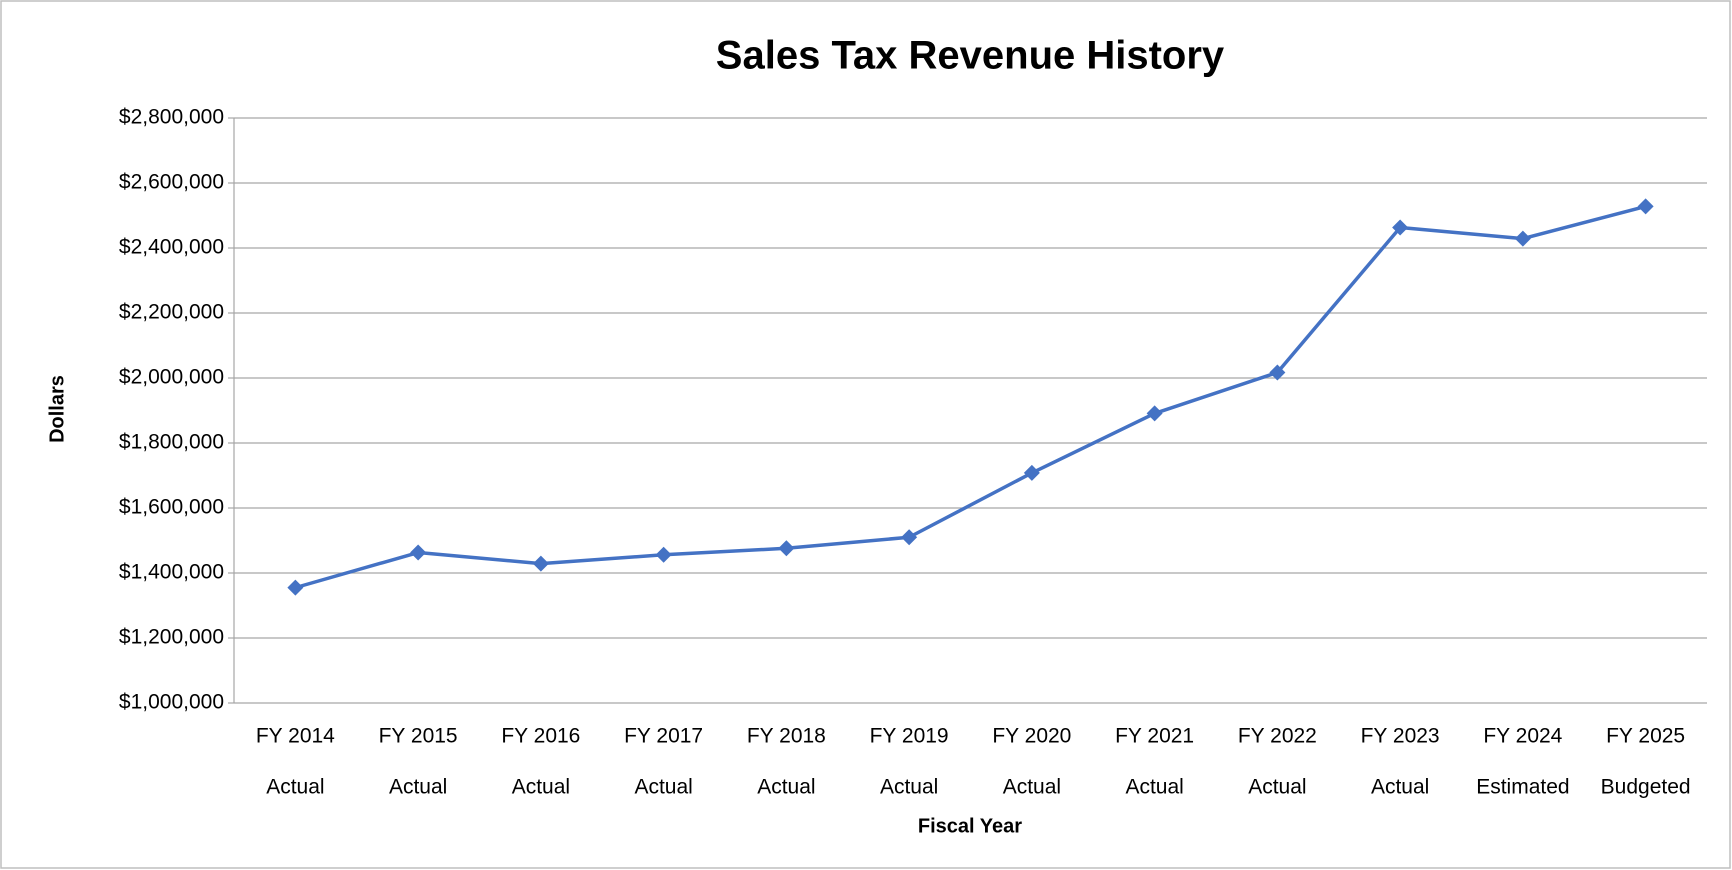  What do you see at coordinates (970, 826) in the screenshot?
I see `x-axis-title: Fiscal Year` at bounding box center [970, 826].